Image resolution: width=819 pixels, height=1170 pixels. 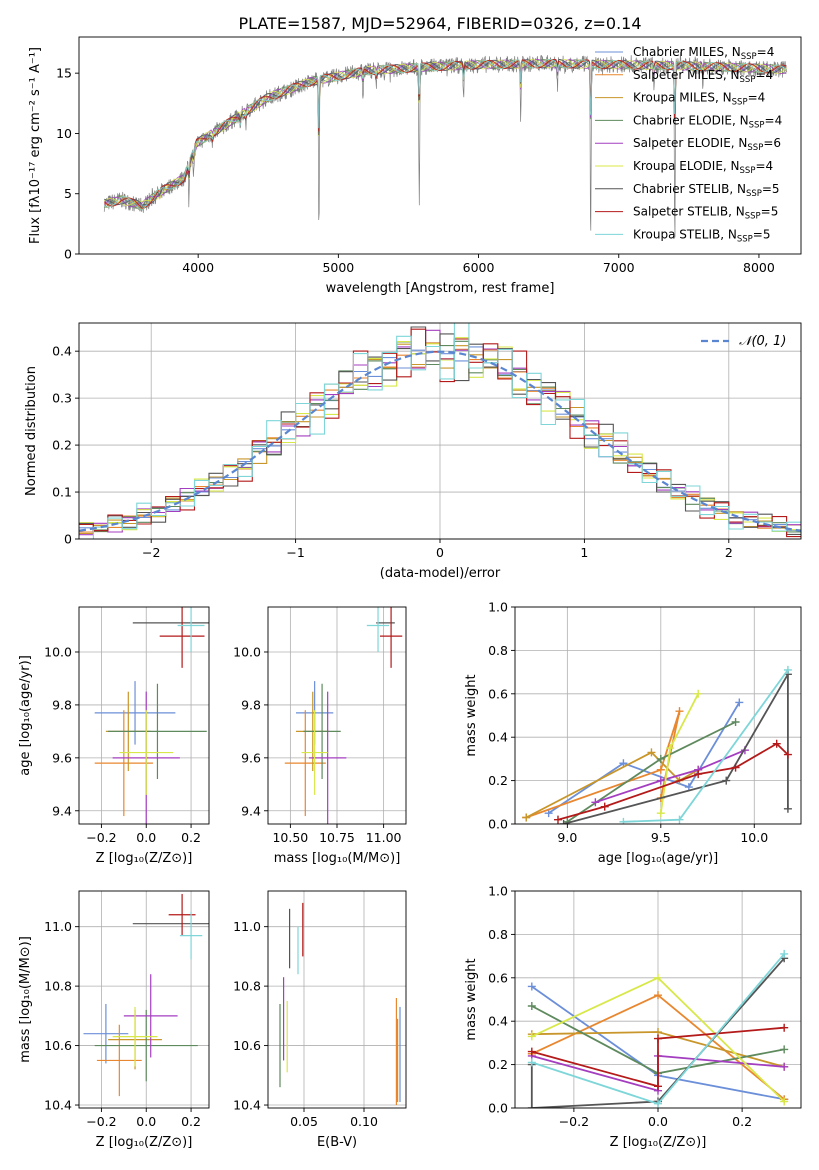 What do you see at coordinates (58, 986) in the screenshot?
I see `y-tick-label: 10.8` at bounding box center [58, 986].